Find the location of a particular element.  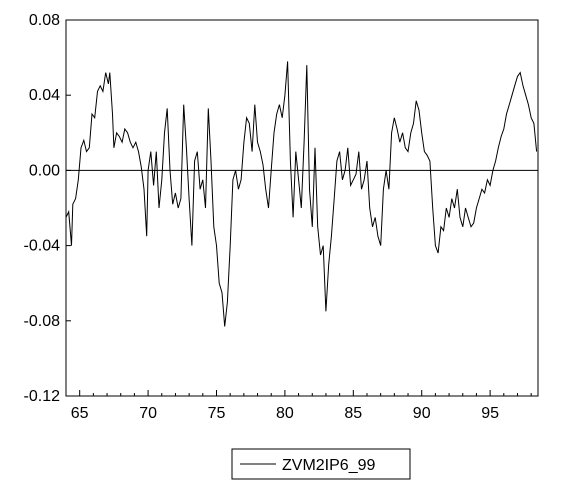

x-tick-label: 70 is located at coordinates (148, 413).